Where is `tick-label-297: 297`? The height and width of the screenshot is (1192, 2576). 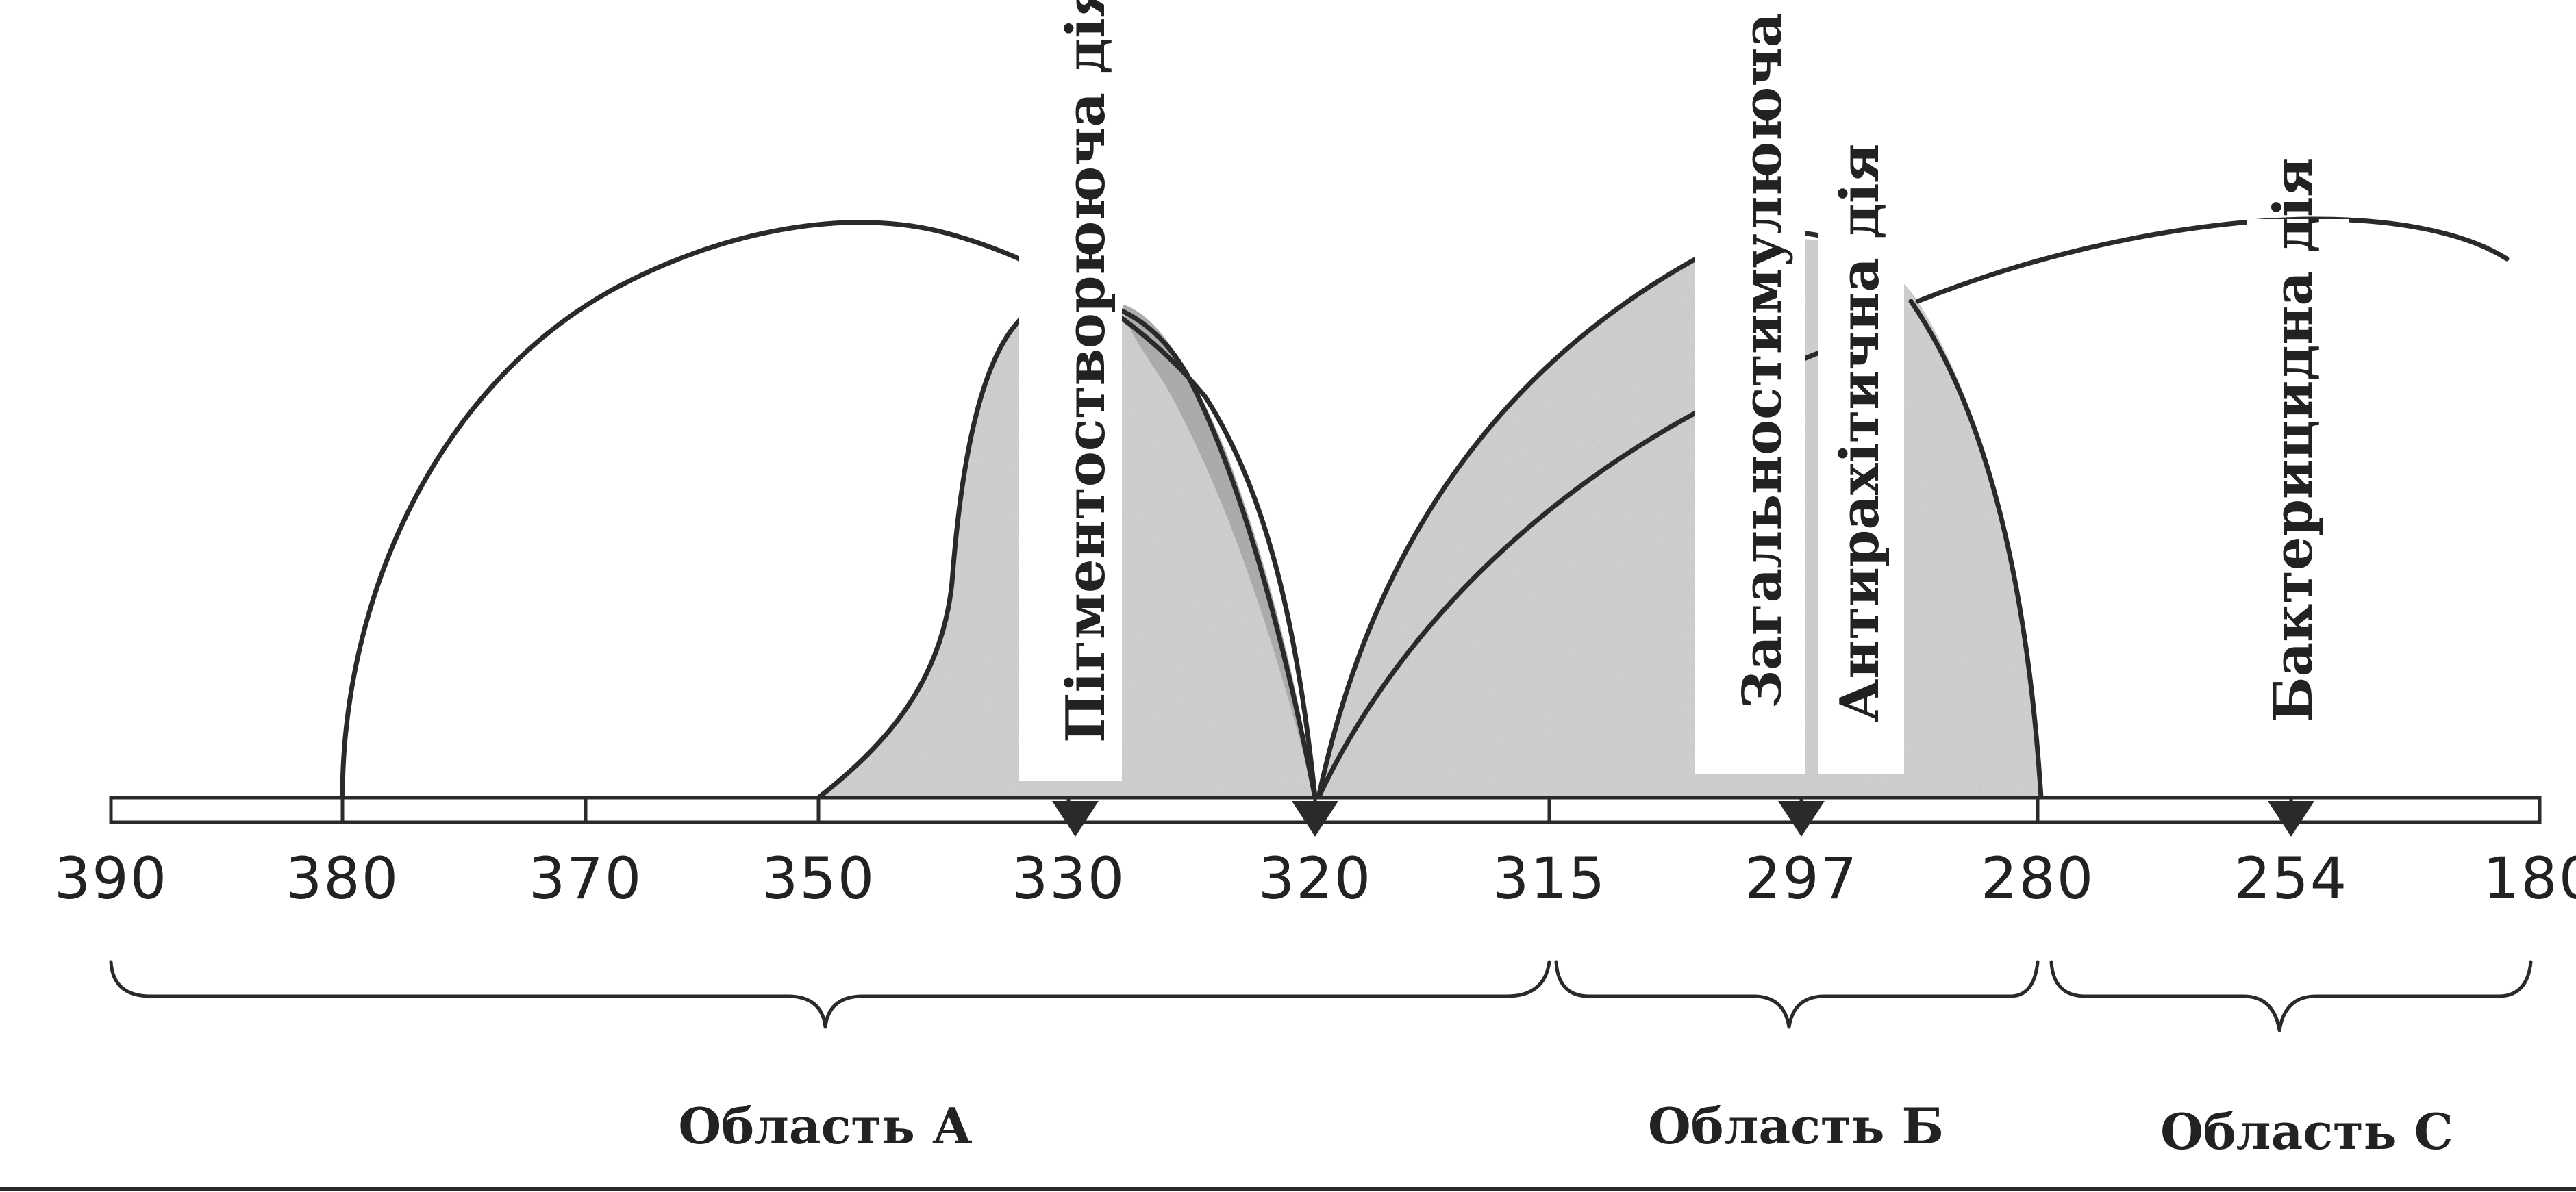 tick-label-297: 297 is located at coordinates (1801, 878).